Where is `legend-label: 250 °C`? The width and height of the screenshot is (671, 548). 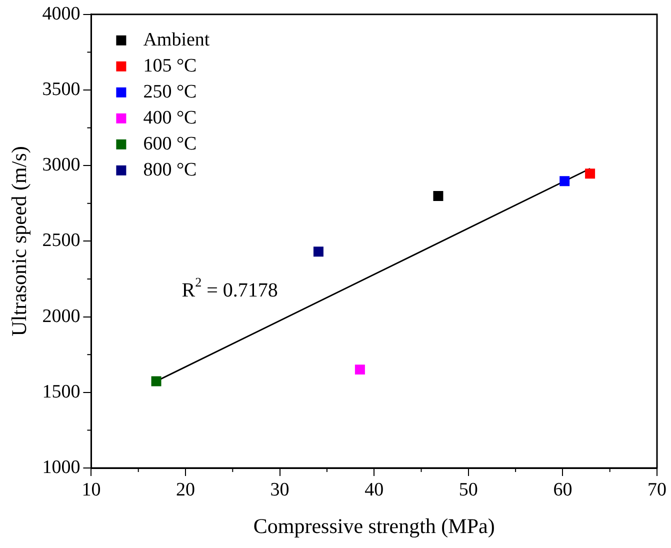
legend-label: 250 °C is located at coordinates (170, 91).